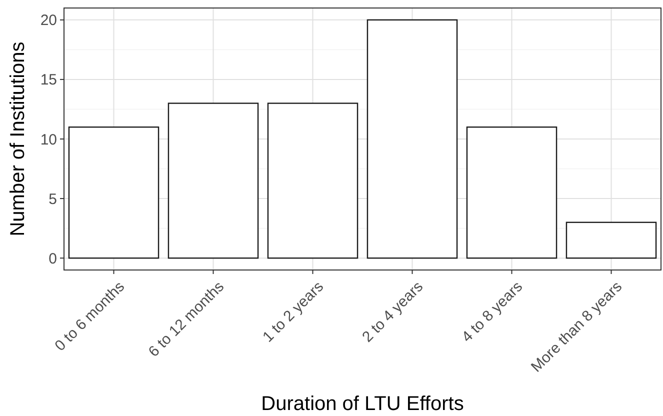 The image size is (663, 416). I want to click on y-tick-label: 10, so click(48, 139).